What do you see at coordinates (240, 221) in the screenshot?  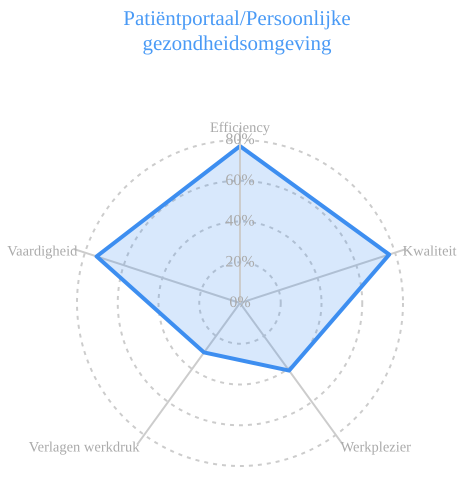 I see `y-tick-label: 40%` at bounding box center [240, 221].